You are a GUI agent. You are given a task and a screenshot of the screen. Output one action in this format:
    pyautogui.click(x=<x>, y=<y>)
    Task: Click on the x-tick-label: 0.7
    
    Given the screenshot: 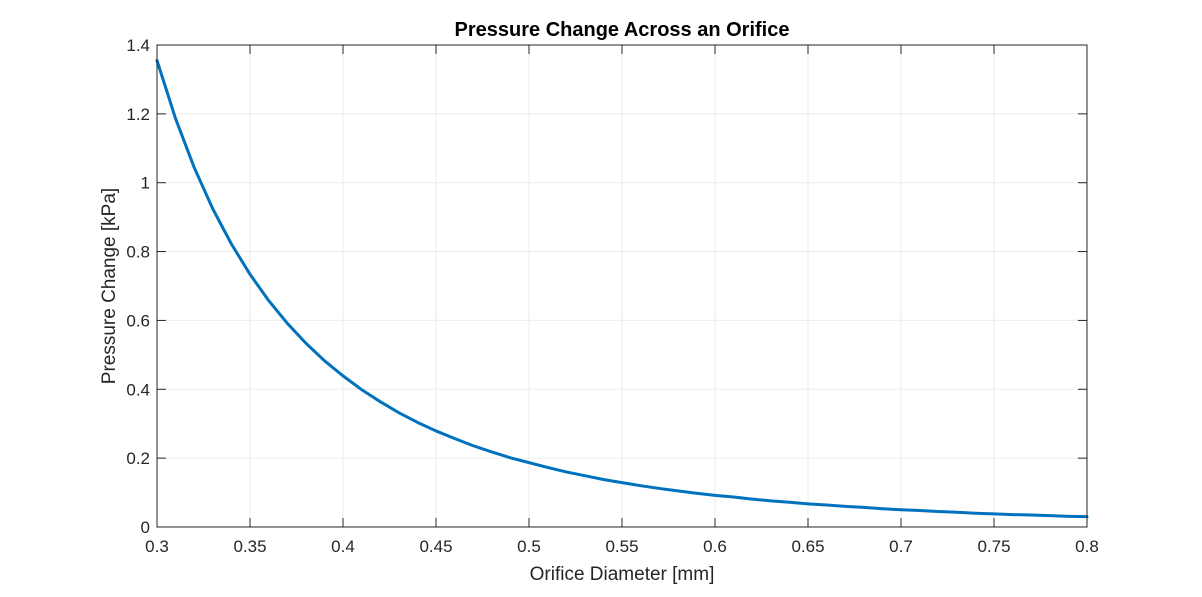 What is the action you would take?
    pyautogui.click(x=901, y=546)
    